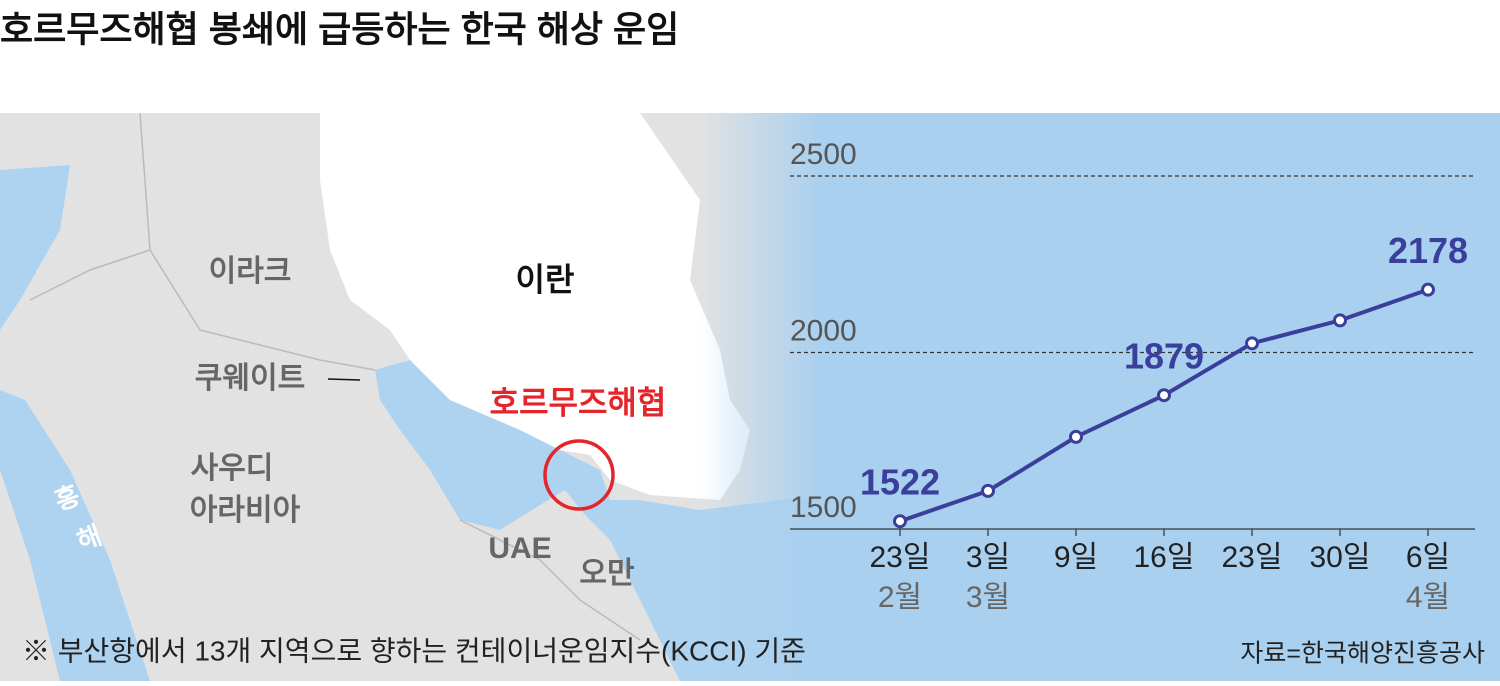 This screenshot has height=686, width=1500. I want to click on value-label: 1879, so click(1164, 356).